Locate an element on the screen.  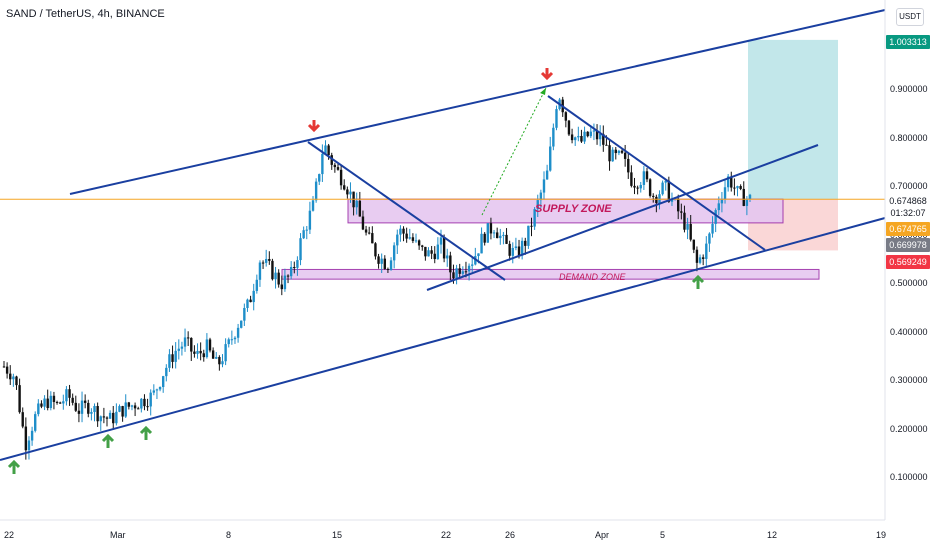
supply-zone-label: SUPPLY ZONE is located at coordinates (573, 209).